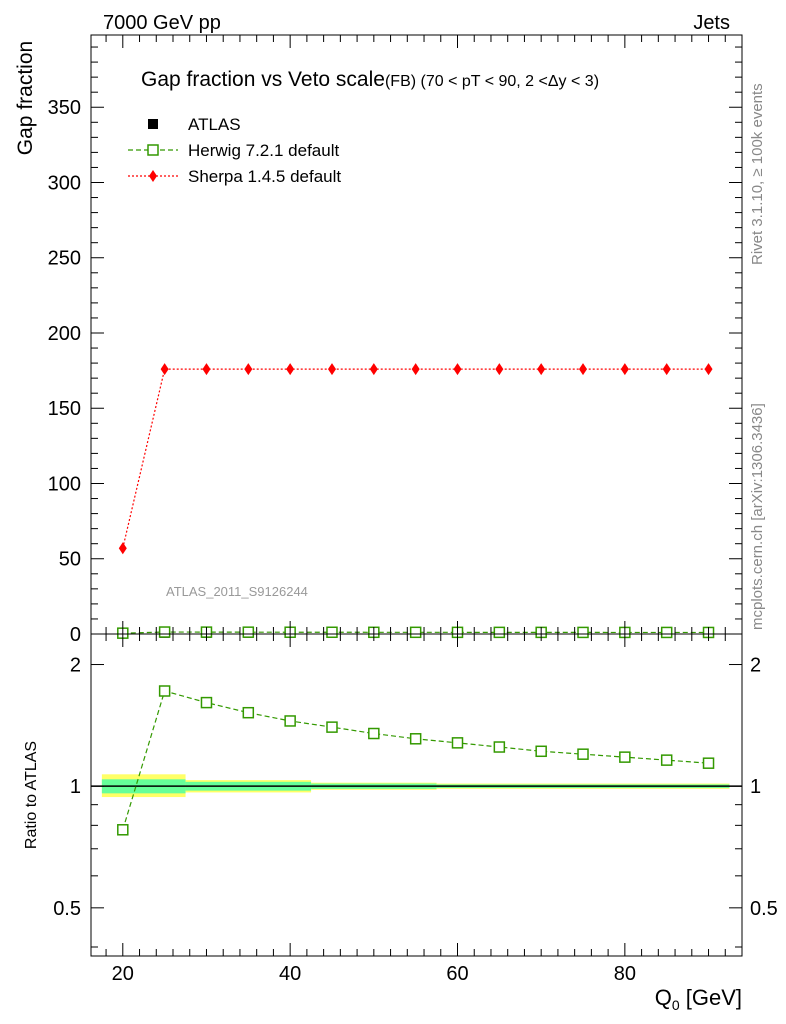  I want to click on x-tick-label: 20, so click(123, 974).